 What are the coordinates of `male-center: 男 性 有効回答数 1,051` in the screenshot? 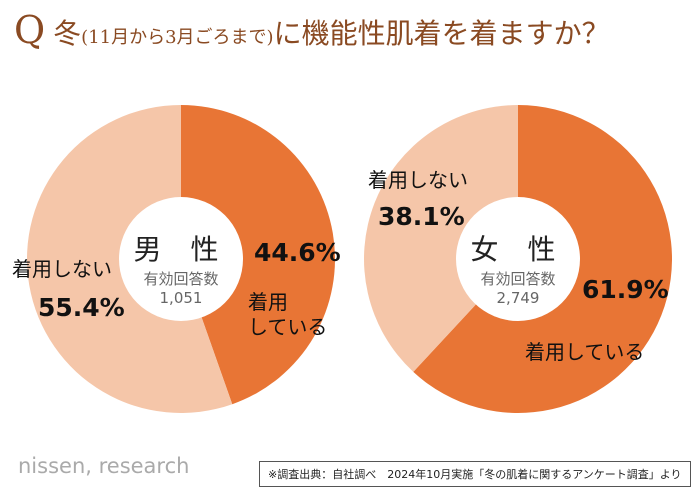 It's located at (181, 267).